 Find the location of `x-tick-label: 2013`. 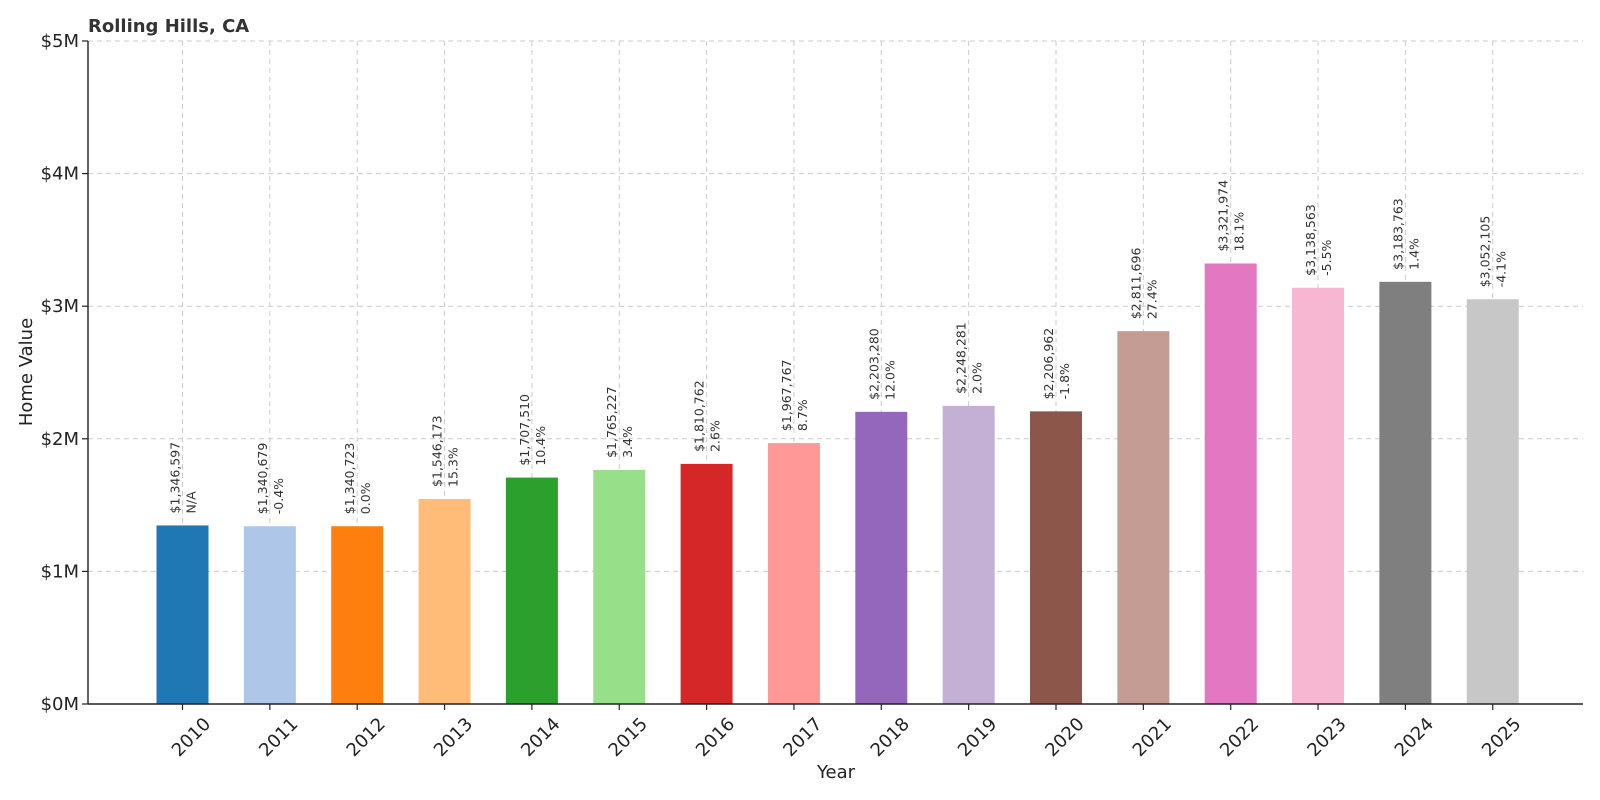

x-tick-label: 2013 is located at coordinates (453, 737).